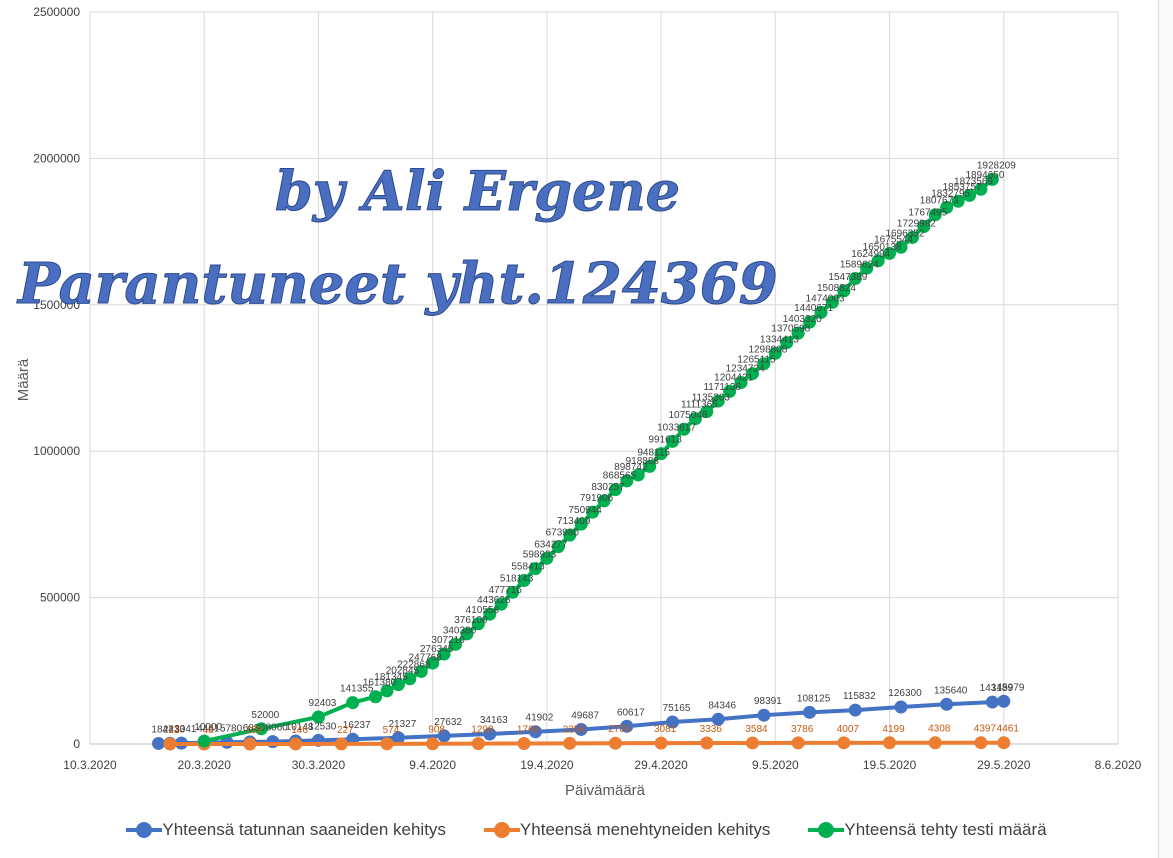  Describe the element at coordinates (402, 724) in the screenshot. I see `data-label: 21327` at that location.